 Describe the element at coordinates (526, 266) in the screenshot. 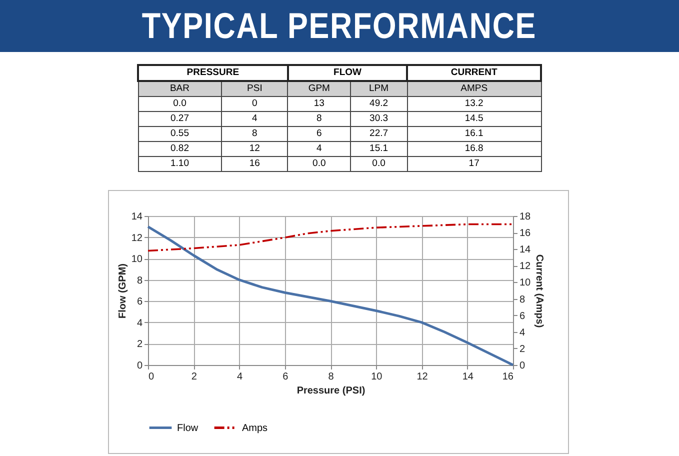

I see `y2-tick-label: 12` at that location.